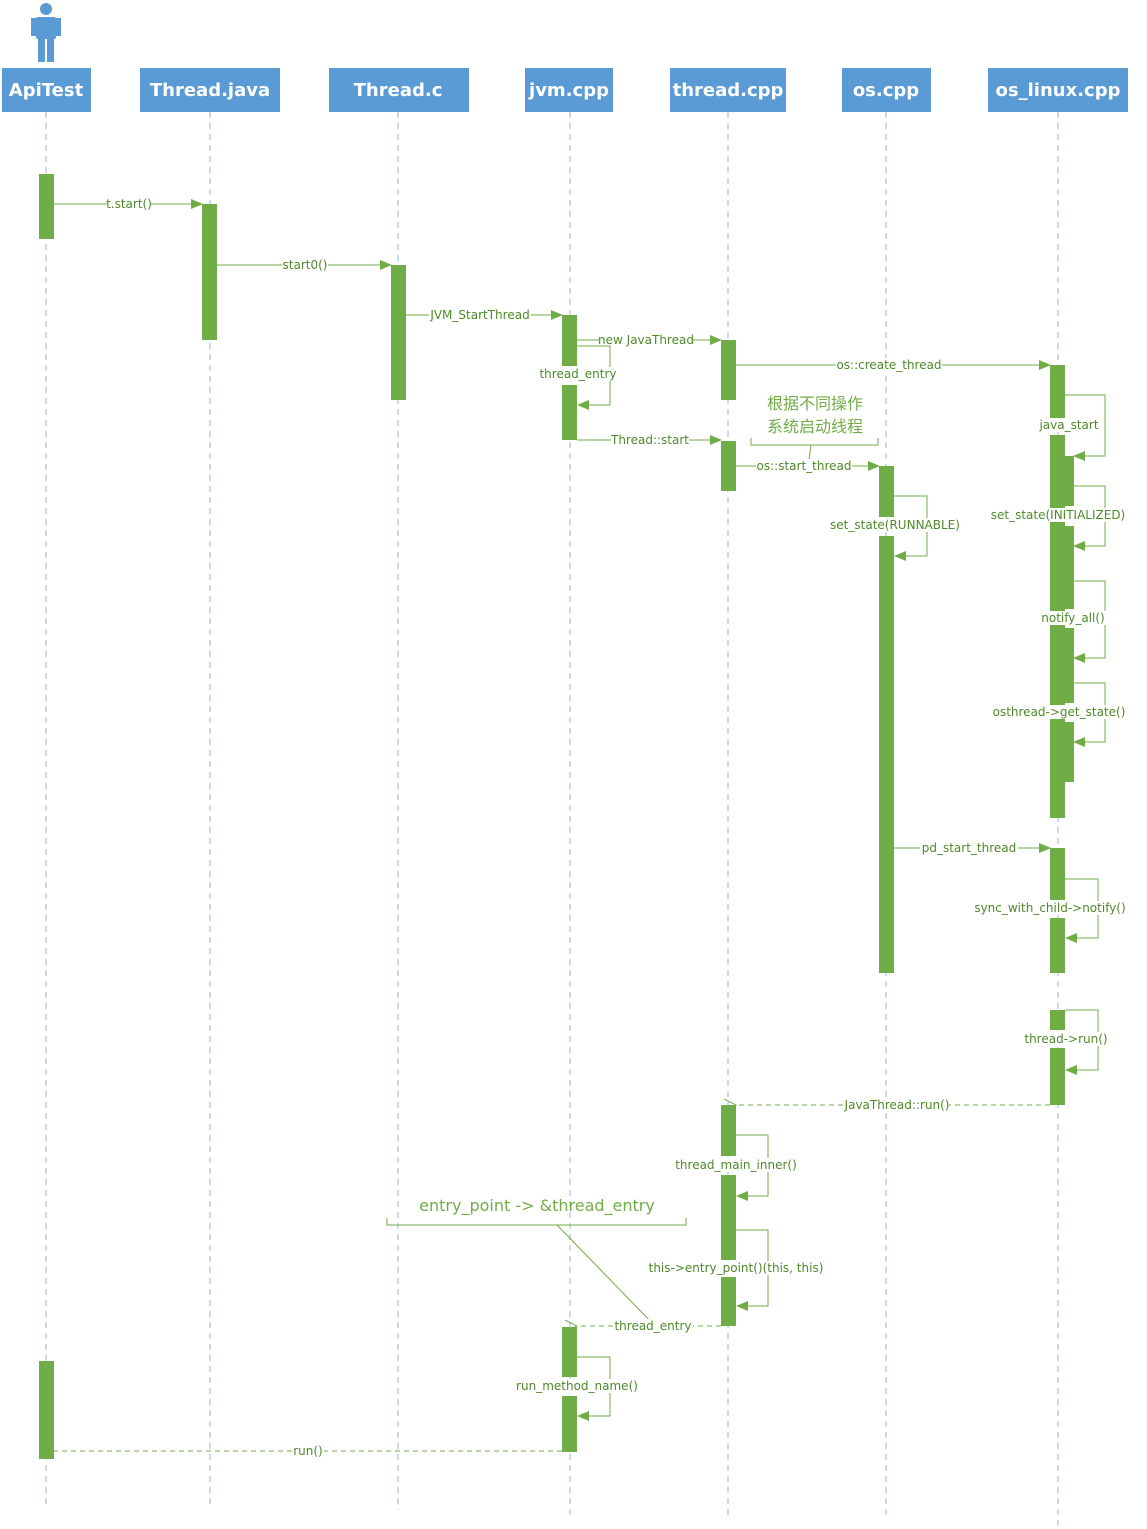 This screenshot has height=1529, width=1147. I want to click on participant-os-linux-cpp: os_linux.cpp, so click(1058, 90).